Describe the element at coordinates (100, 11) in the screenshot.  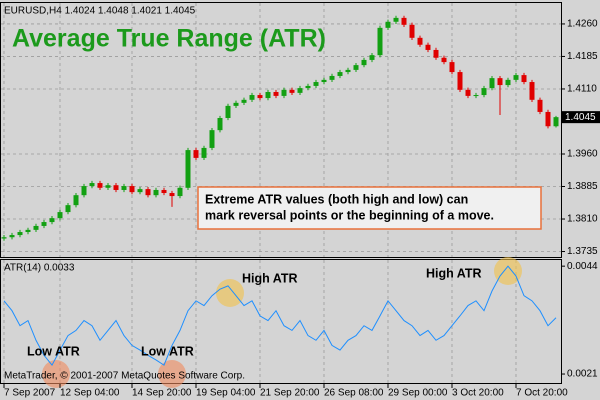
I see `header: EURUSD,H4 1.4024 1.4048 1.4021 1.4045` at that location.